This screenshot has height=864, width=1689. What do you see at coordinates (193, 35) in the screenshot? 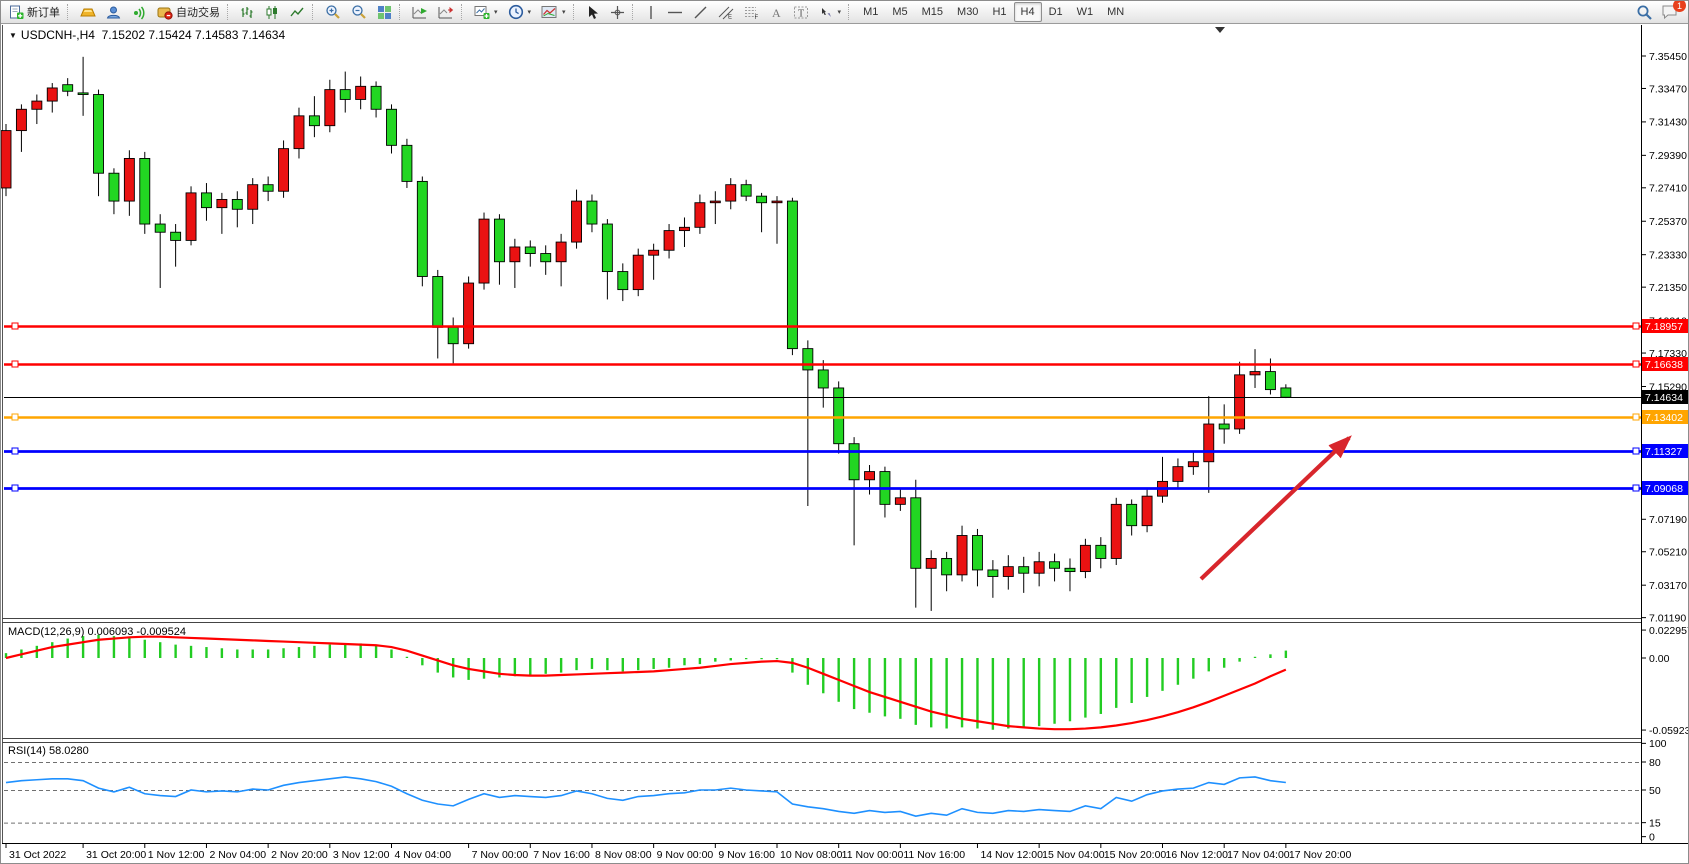
I see `chart-ohlc: 7.15202 7.15424 7.14583 7.14634` at bounding box center [193, 35].